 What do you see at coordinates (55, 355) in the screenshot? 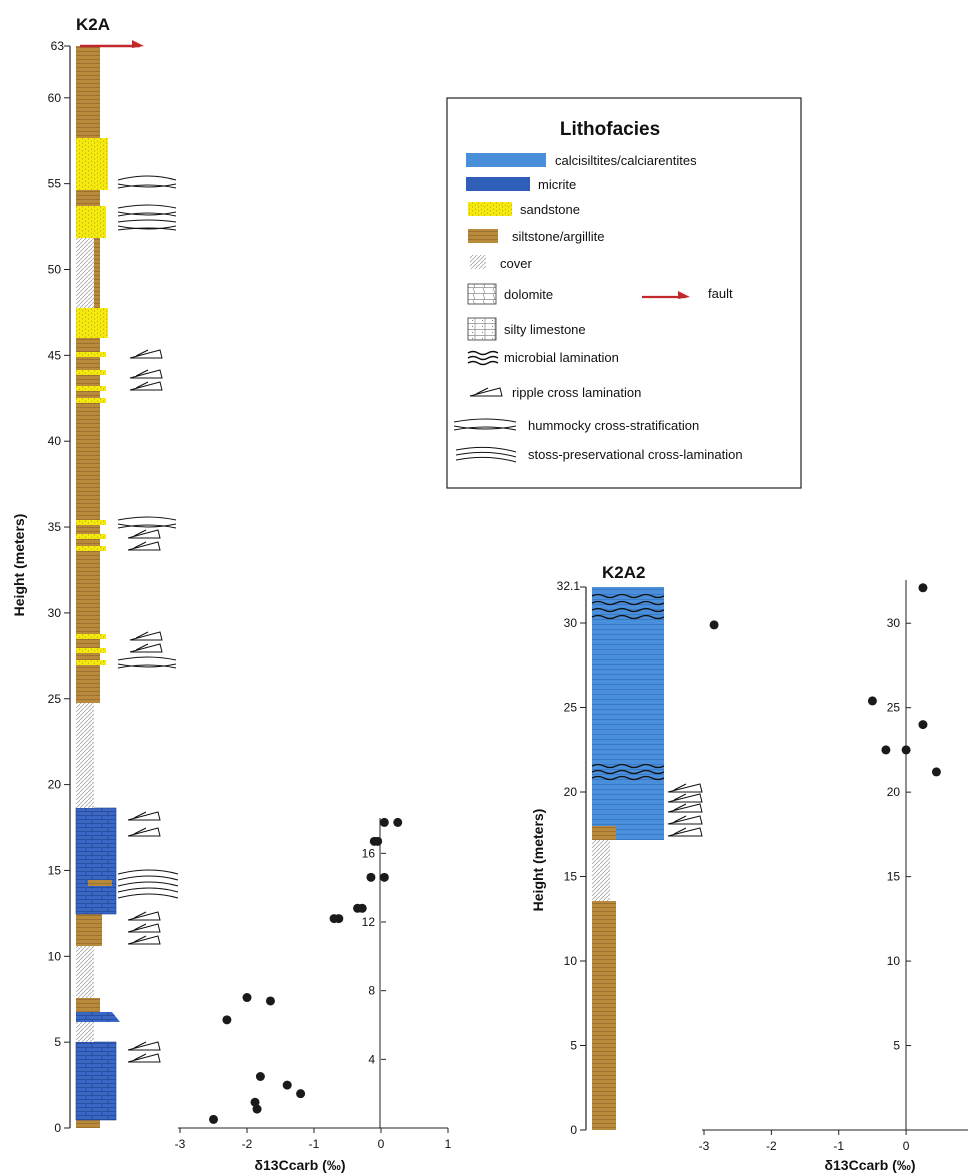
I see `height-tick-label: 45` at bounding box center [55, 355].